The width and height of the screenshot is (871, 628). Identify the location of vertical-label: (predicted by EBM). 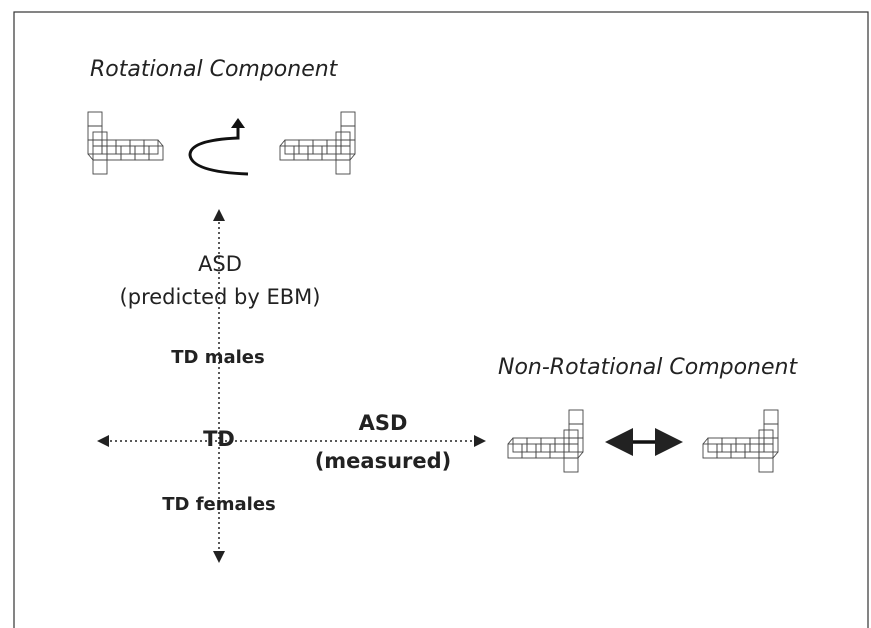
(220, 297).